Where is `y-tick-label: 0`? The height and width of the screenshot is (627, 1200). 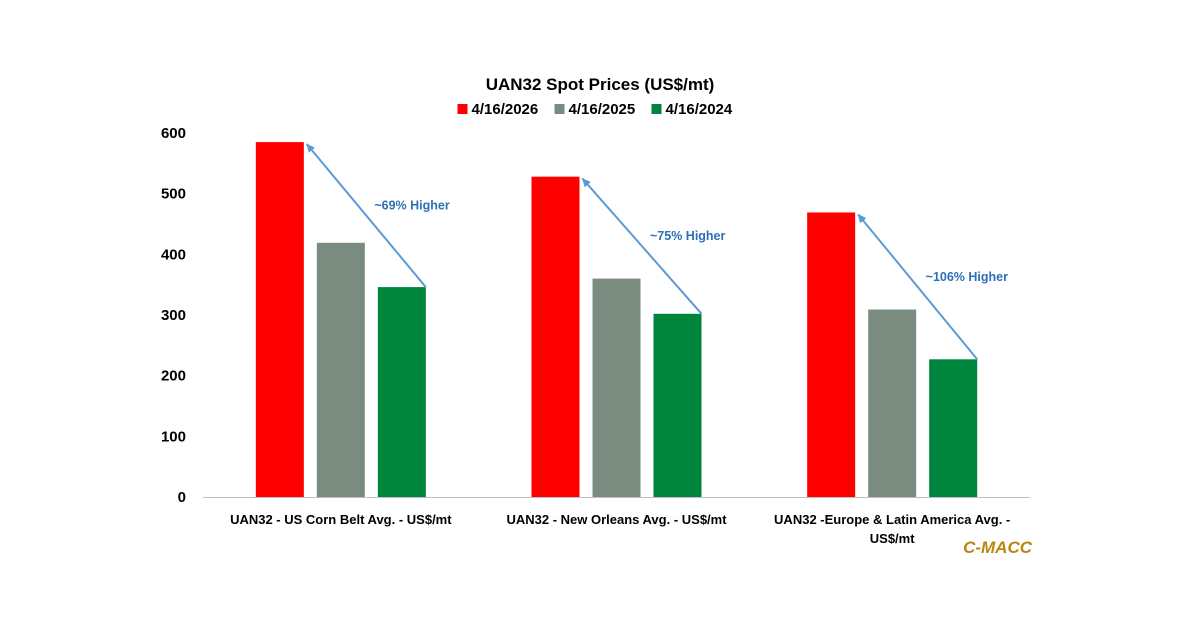 y-tick-label: 0 is located at coordinates (182, 497).